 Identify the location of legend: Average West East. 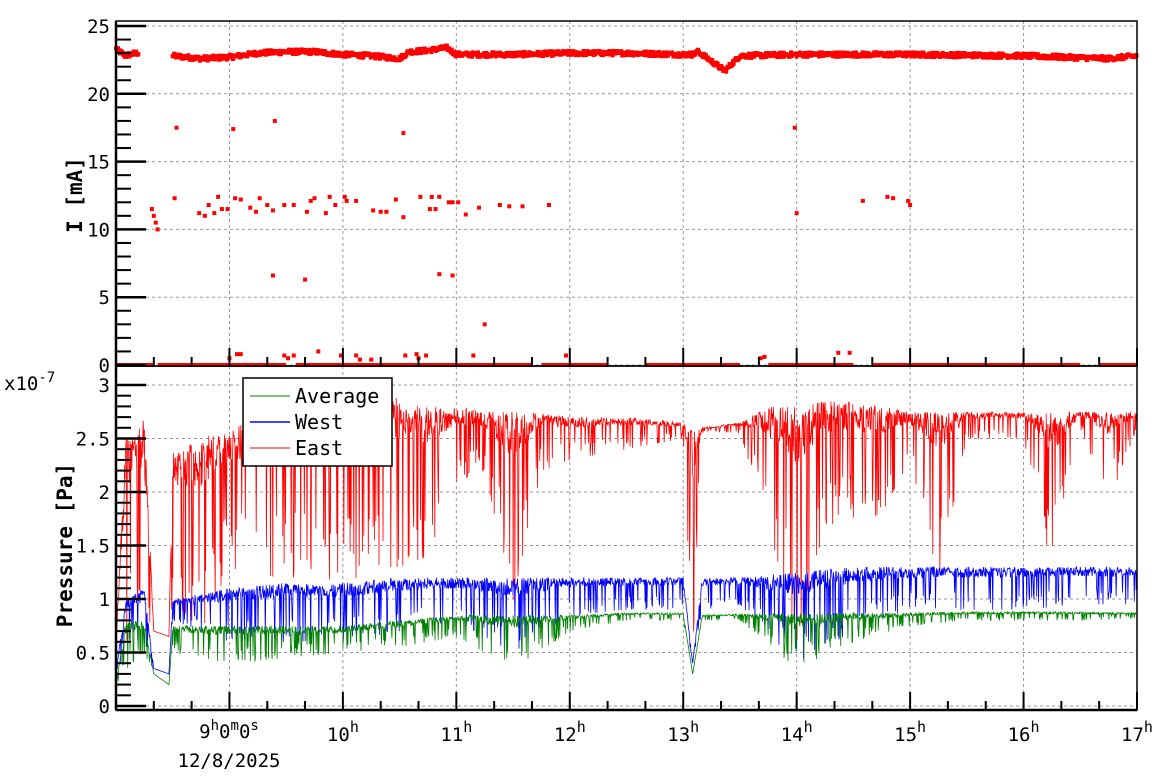
(317, 422).